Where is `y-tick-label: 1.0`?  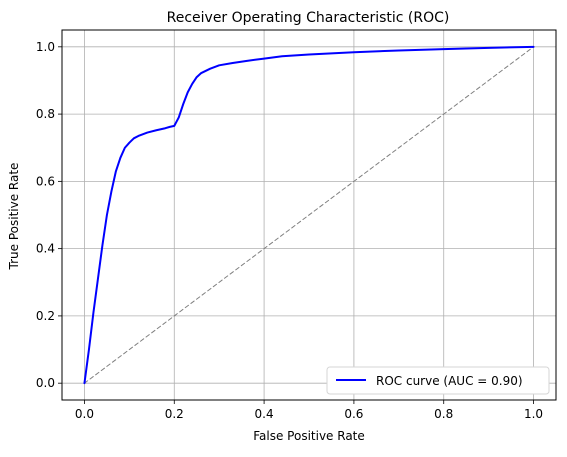 y-tick-label: 1.0 is located at coordinates (45, 47).